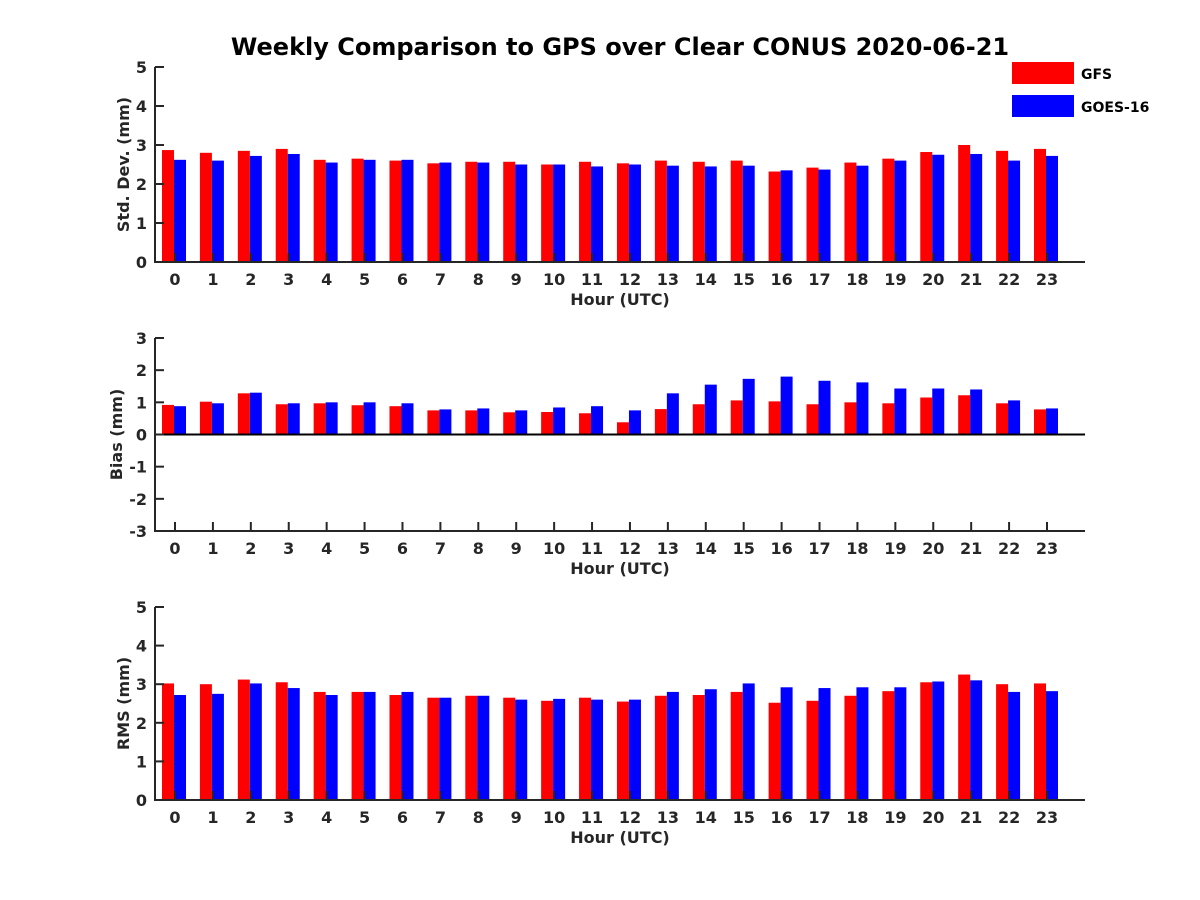 The height and width of the screenshot is (900, 1200). I want to click on std-dev-x-tick-label: 2, so click(250, 279).